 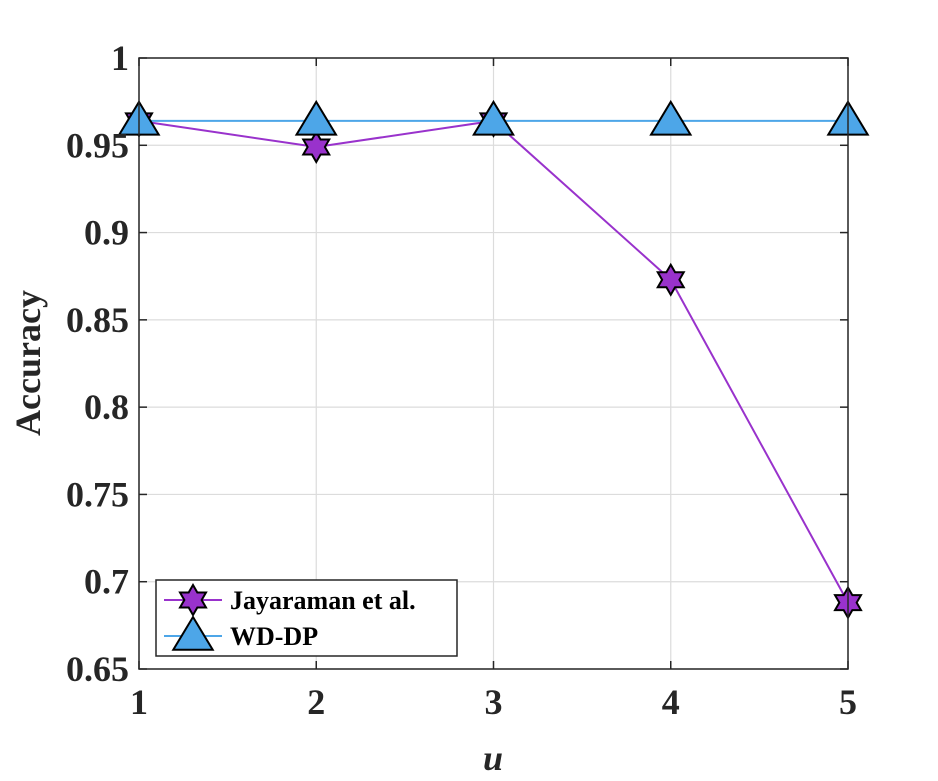 I want to click on x-tick-label: 4, so click(x=671, y=702).